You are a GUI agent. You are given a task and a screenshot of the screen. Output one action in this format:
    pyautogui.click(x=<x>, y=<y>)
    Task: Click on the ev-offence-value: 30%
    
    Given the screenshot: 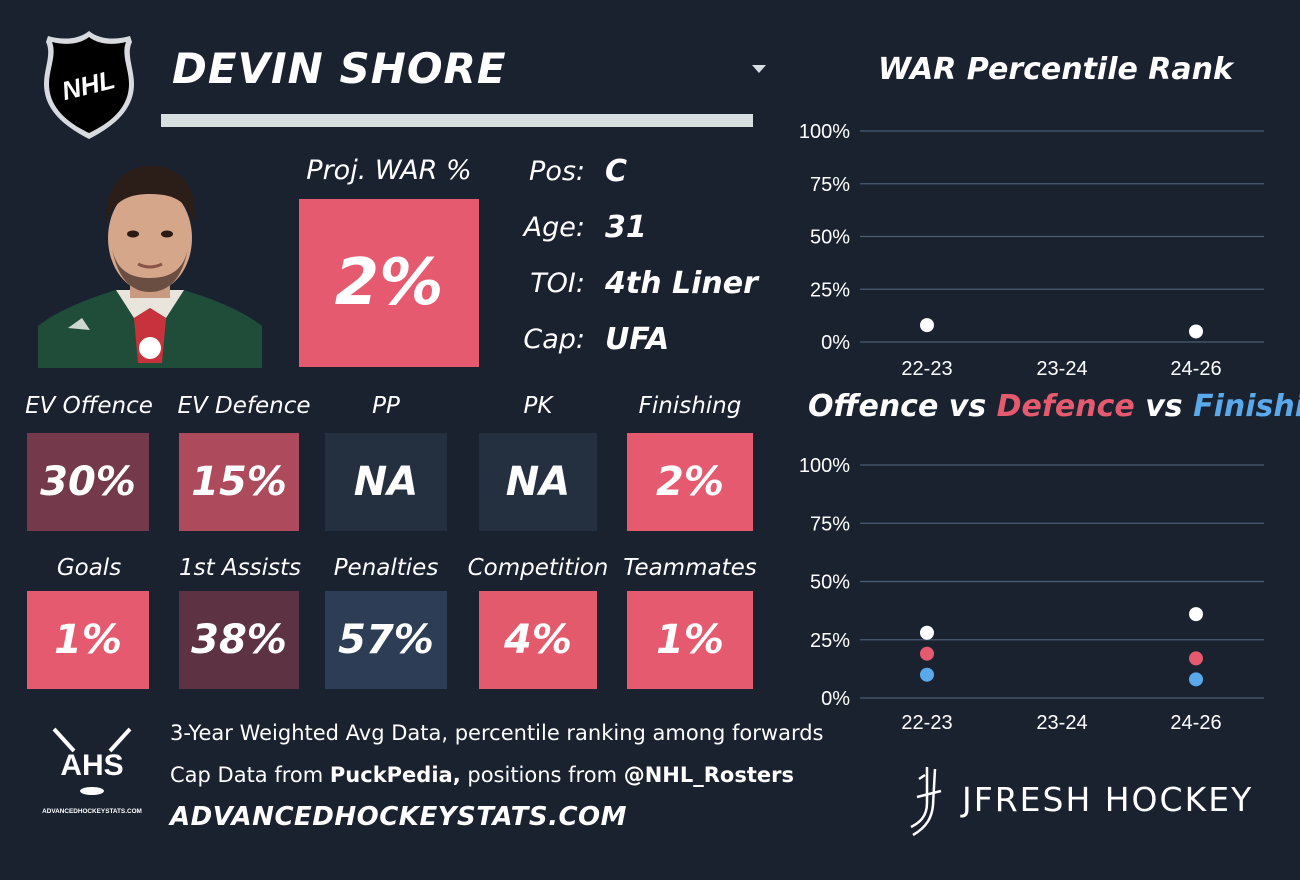 What is the action you would take?
    pyautogui.click(x=88, y=482)
    